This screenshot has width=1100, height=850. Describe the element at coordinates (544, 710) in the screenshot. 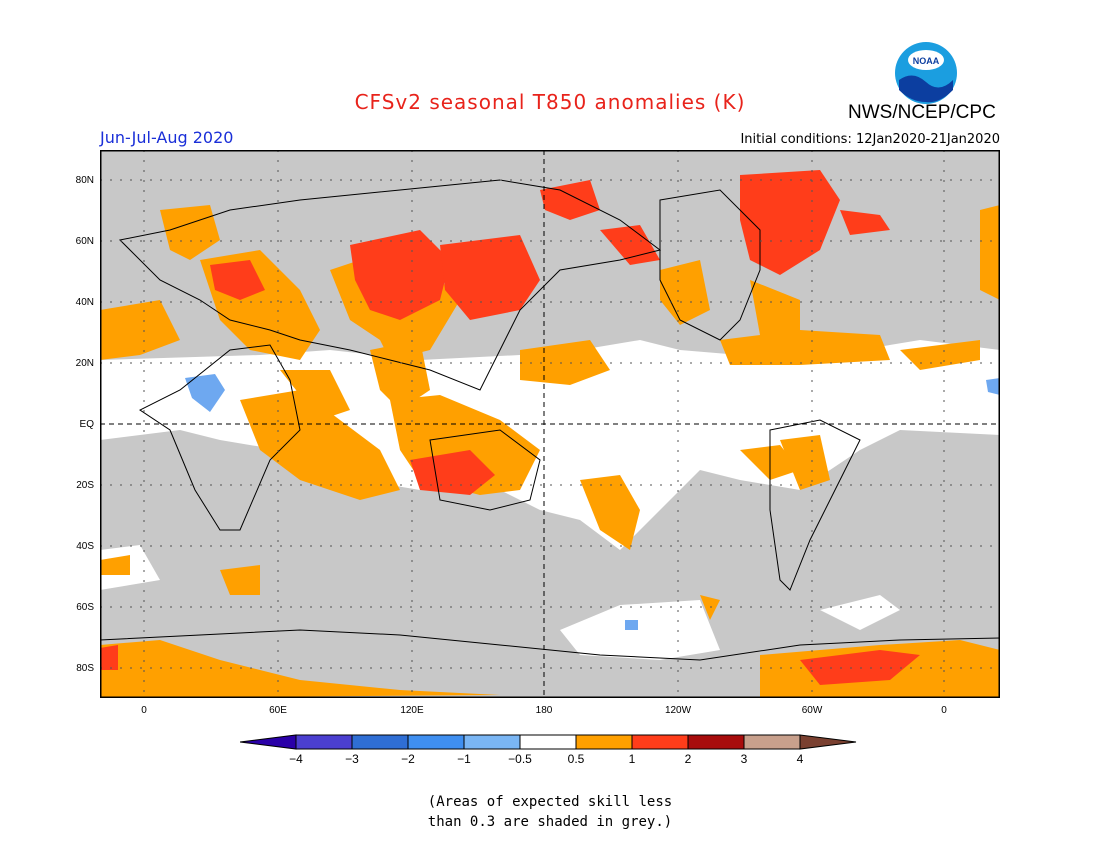

I see `lon-label: 180` at that location.